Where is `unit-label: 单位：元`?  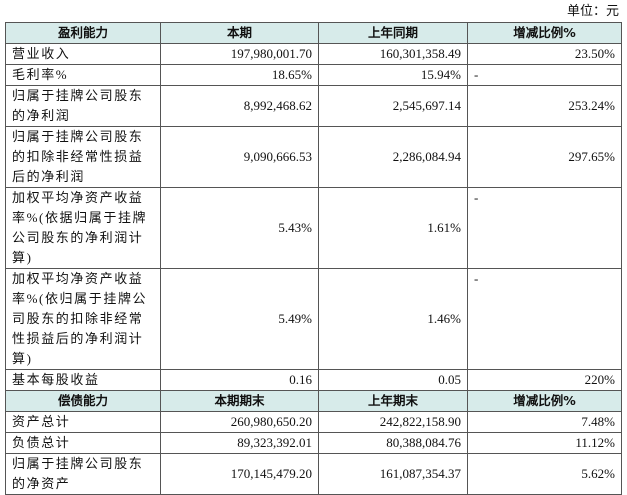 unit-label: 单位：元 is located at coordinates (592, 10).